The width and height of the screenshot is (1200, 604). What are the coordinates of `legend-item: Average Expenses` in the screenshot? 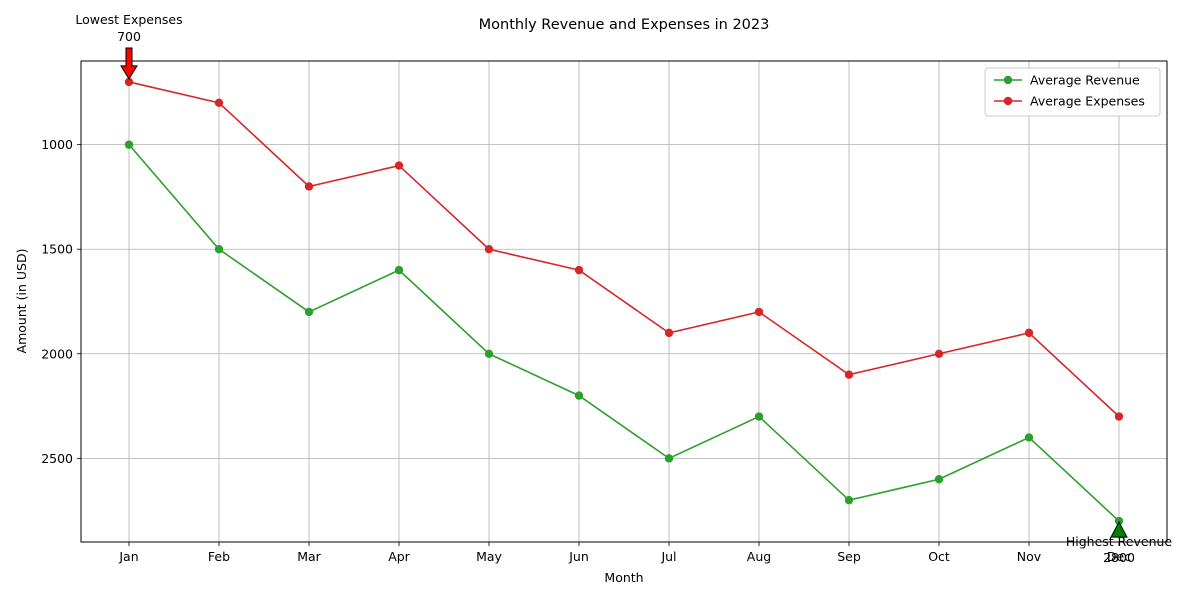 It's located at (1069, 101).